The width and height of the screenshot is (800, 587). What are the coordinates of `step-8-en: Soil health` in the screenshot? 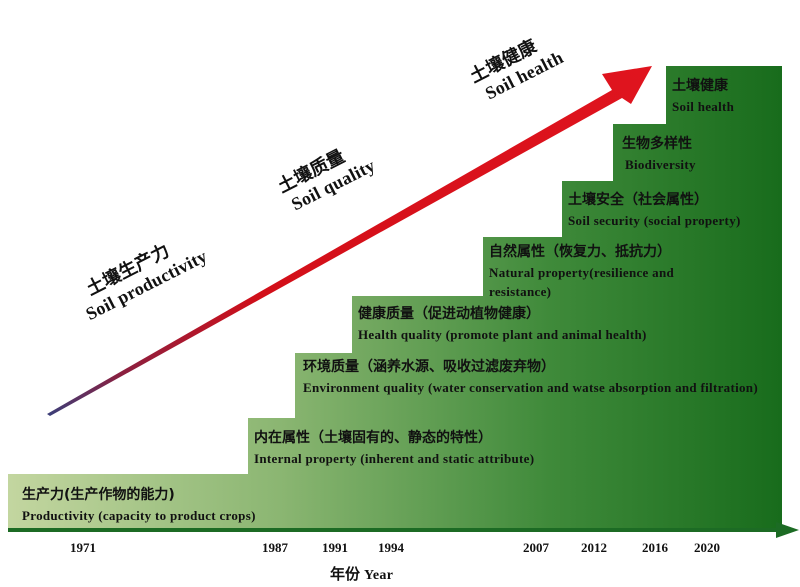 It's located at (703, 106).